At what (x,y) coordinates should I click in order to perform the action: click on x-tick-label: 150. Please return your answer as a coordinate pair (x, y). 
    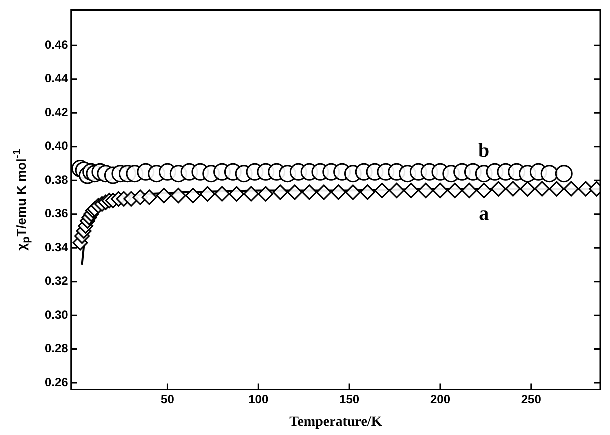
    Looking at the image, I should click on (350, 399).